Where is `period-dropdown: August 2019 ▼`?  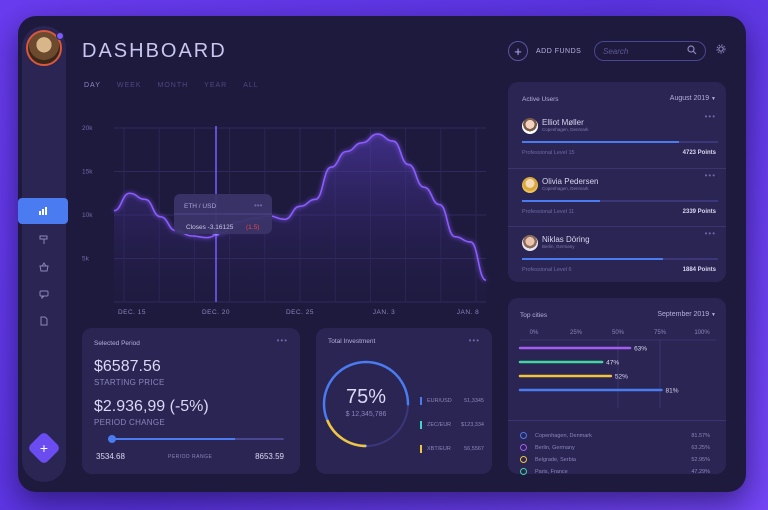 period-dropdown: August 2019 ▼ is located at coordinates (693, 98).